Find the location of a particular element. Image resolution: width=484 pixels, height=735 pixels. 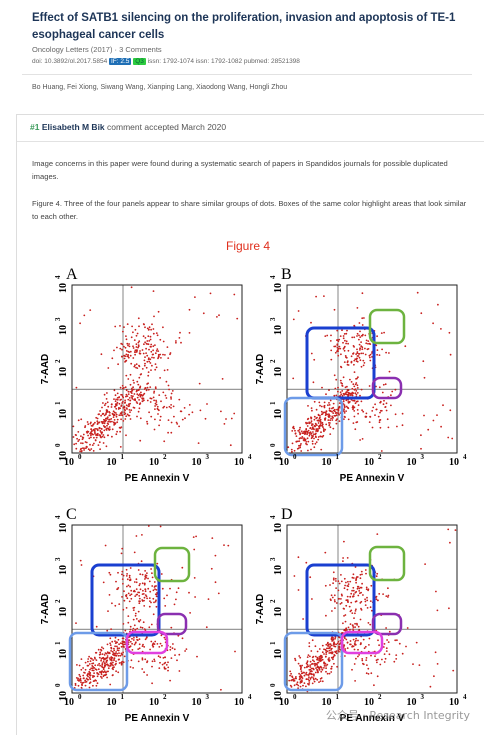

x-tick-label: 10 is located at coordinates (112, 462).